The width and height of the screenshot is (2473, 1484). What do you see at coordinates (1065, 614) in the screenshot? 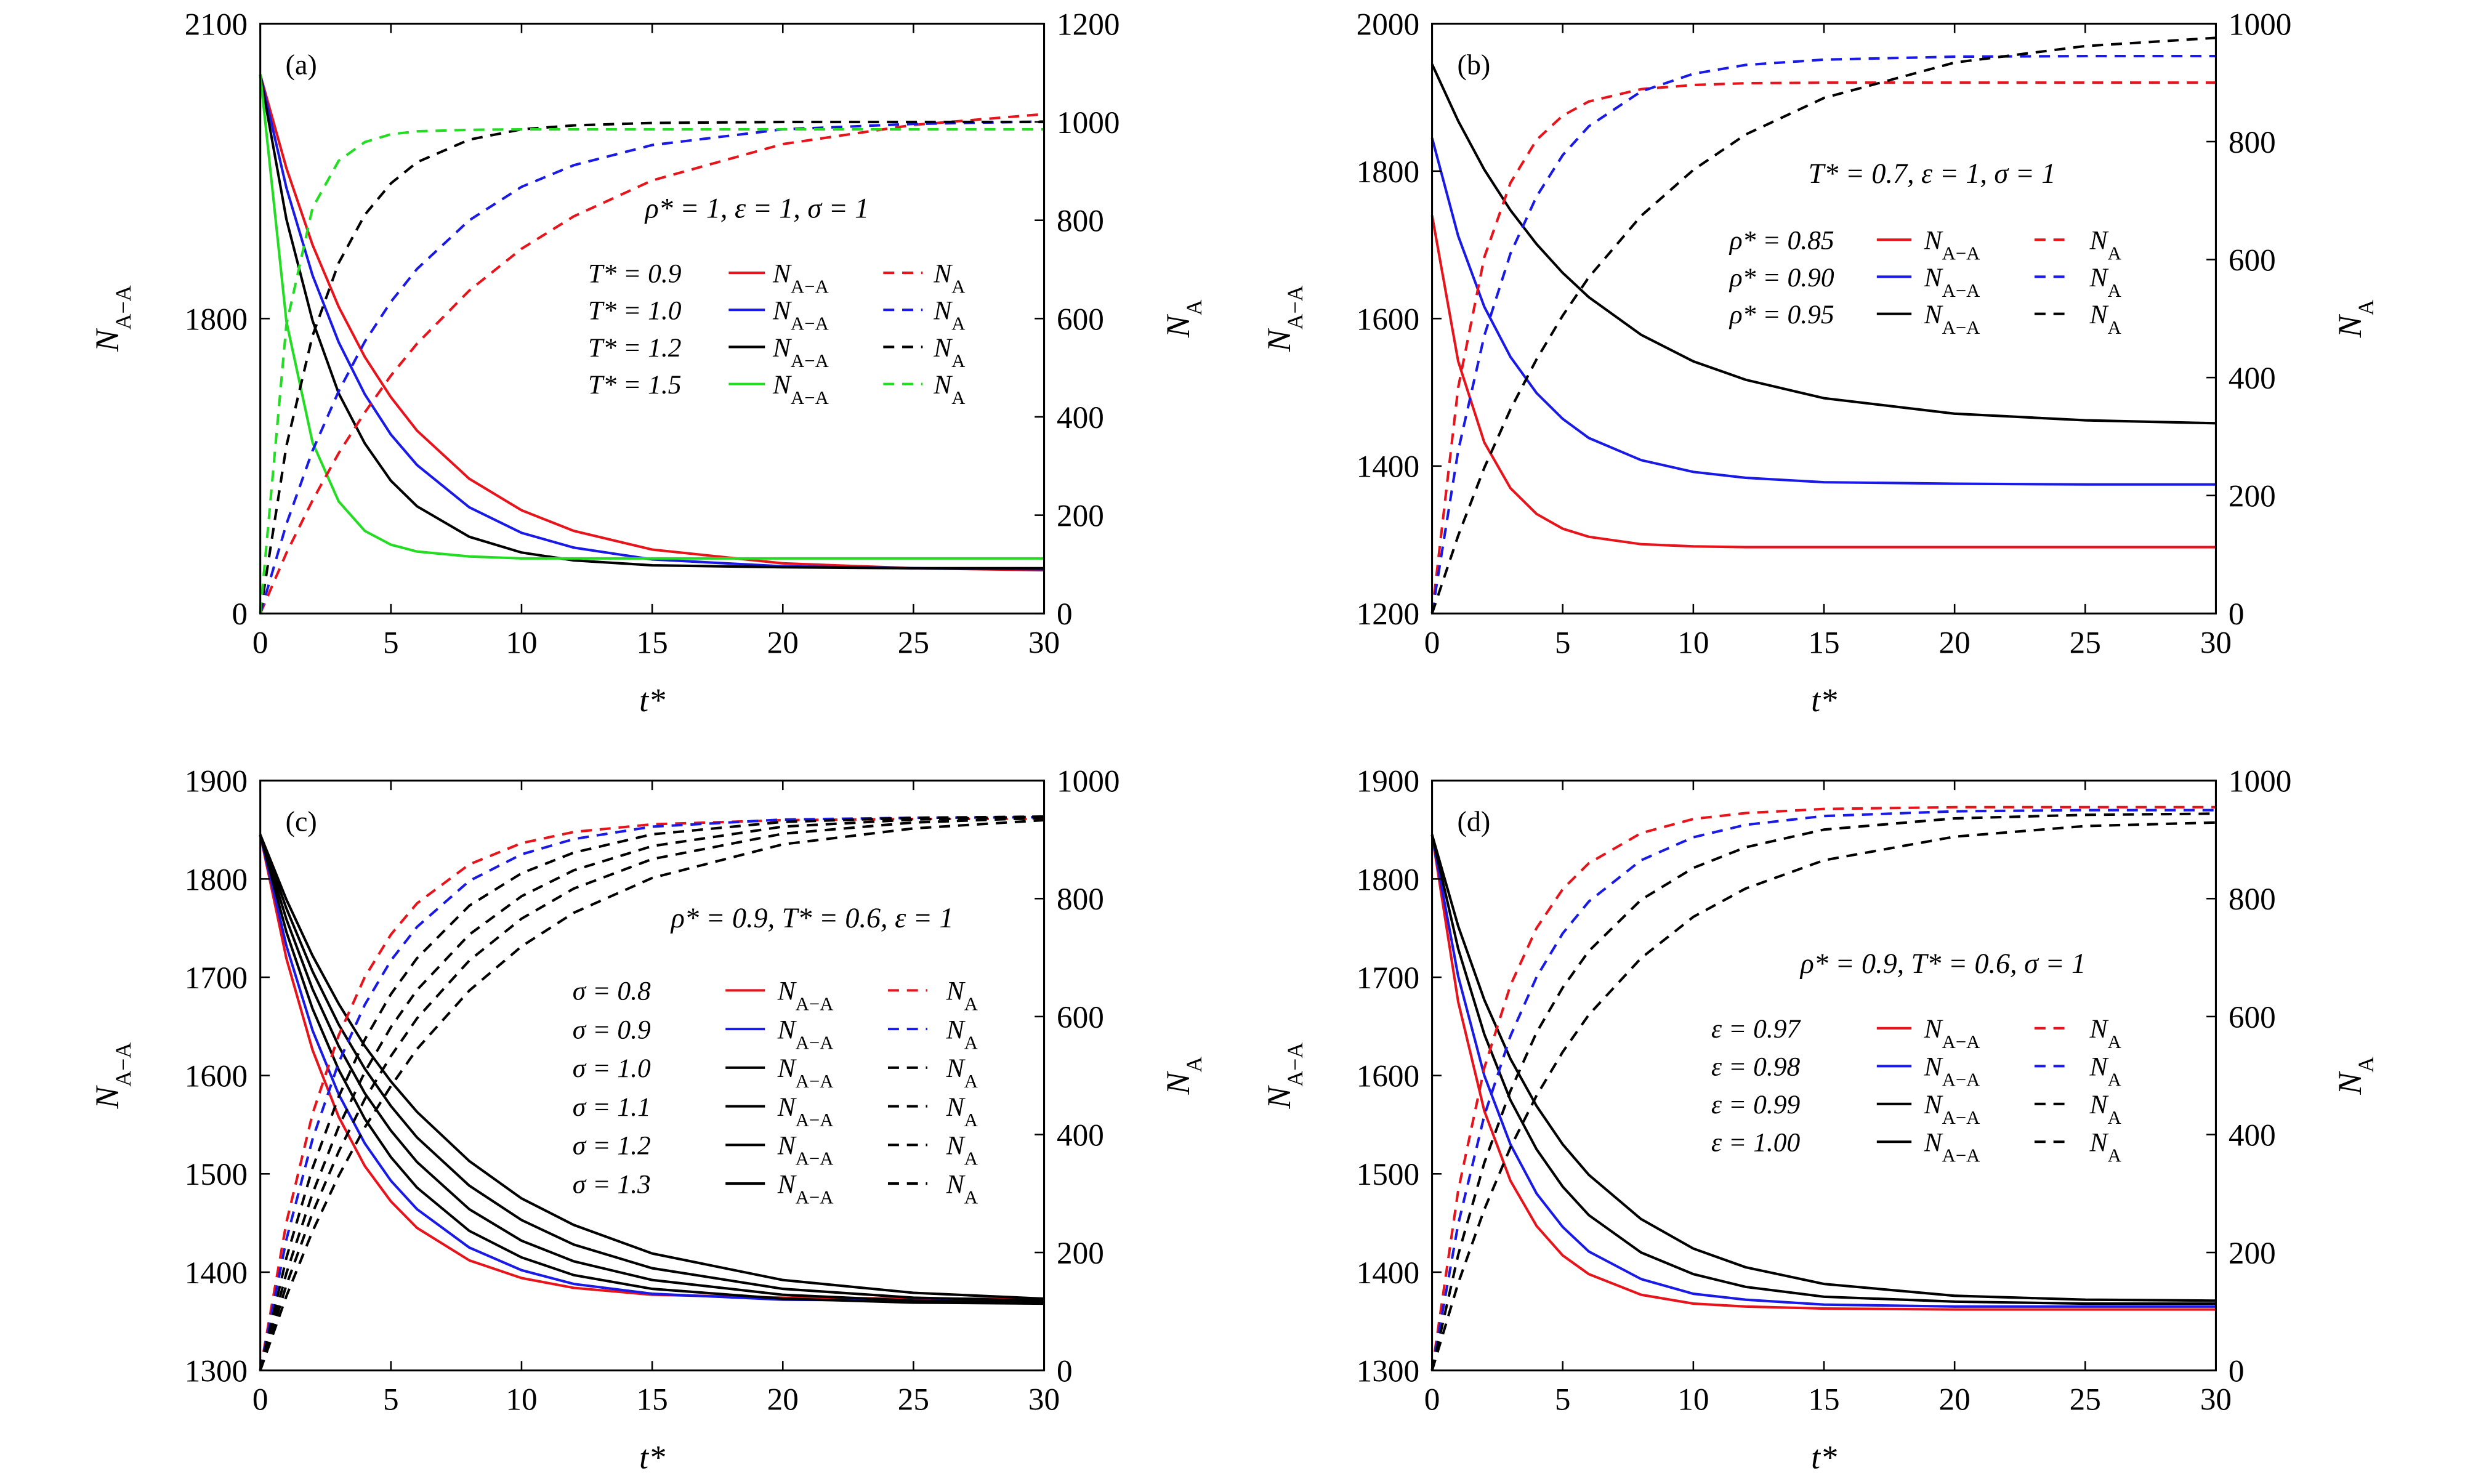
I see `y2-tick-label: 0` at bounding box center [1065, 614].